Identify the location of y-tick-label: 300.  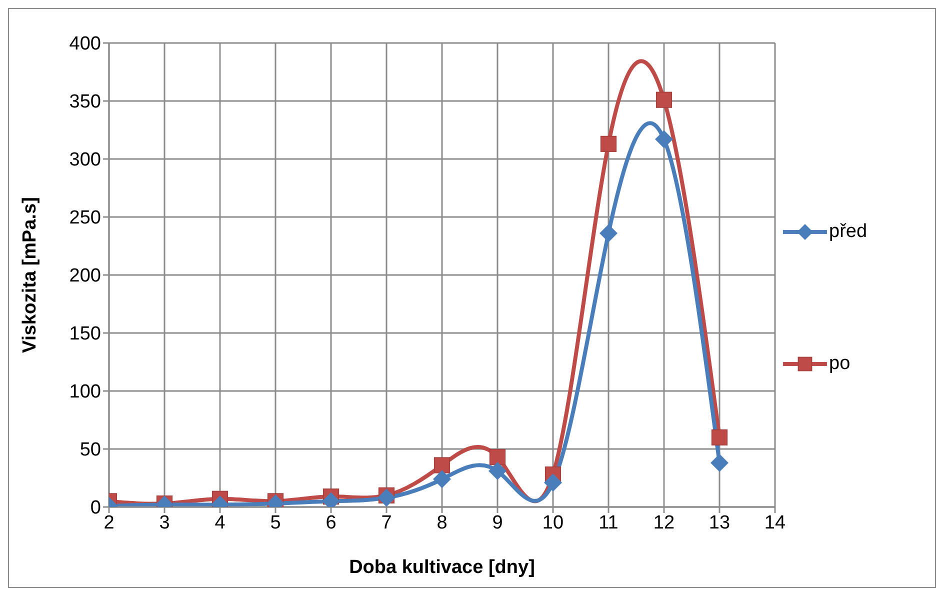
(85, 160).